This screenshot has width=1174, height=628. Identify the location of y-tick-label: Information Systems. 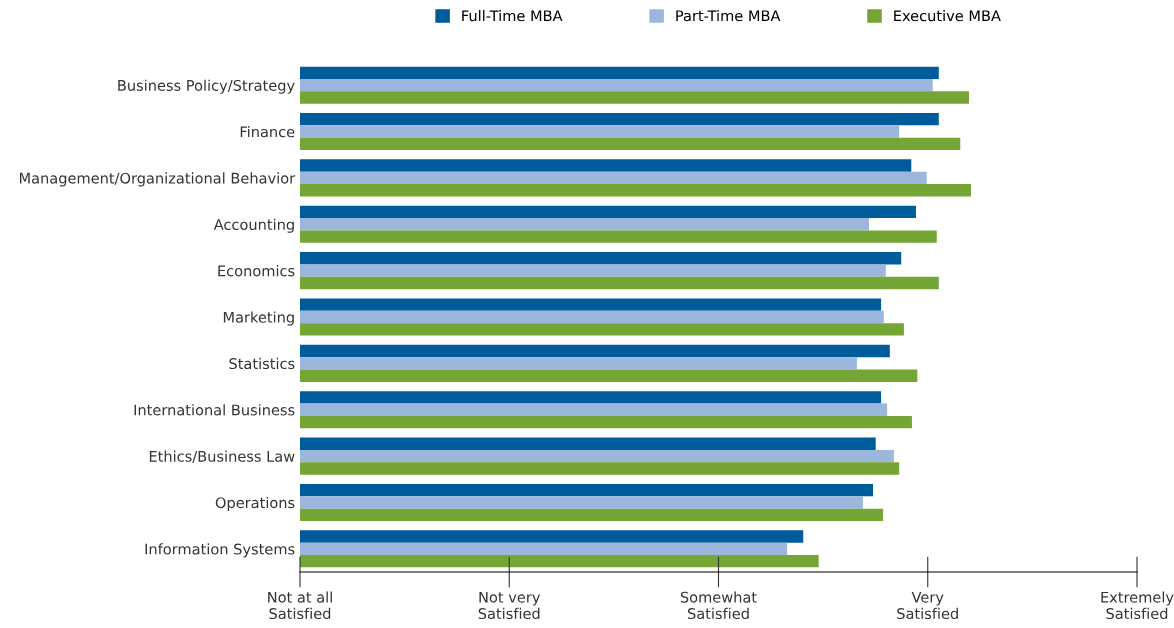
(220, 550).